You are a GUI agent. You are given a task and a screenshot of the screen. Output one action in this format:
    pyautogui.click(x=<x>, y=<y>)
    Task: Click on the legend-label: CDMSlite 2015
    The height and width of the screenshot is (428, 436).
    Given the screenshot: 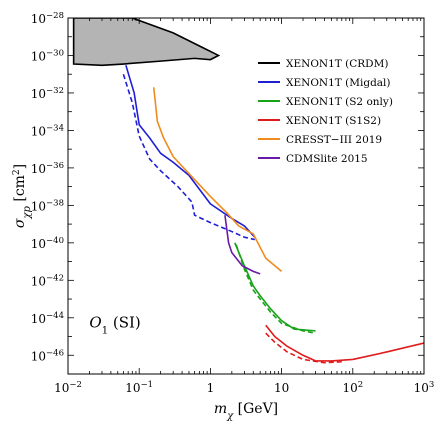 What is the action you would take?
    pyautogui.click(x=327, y=159)
    